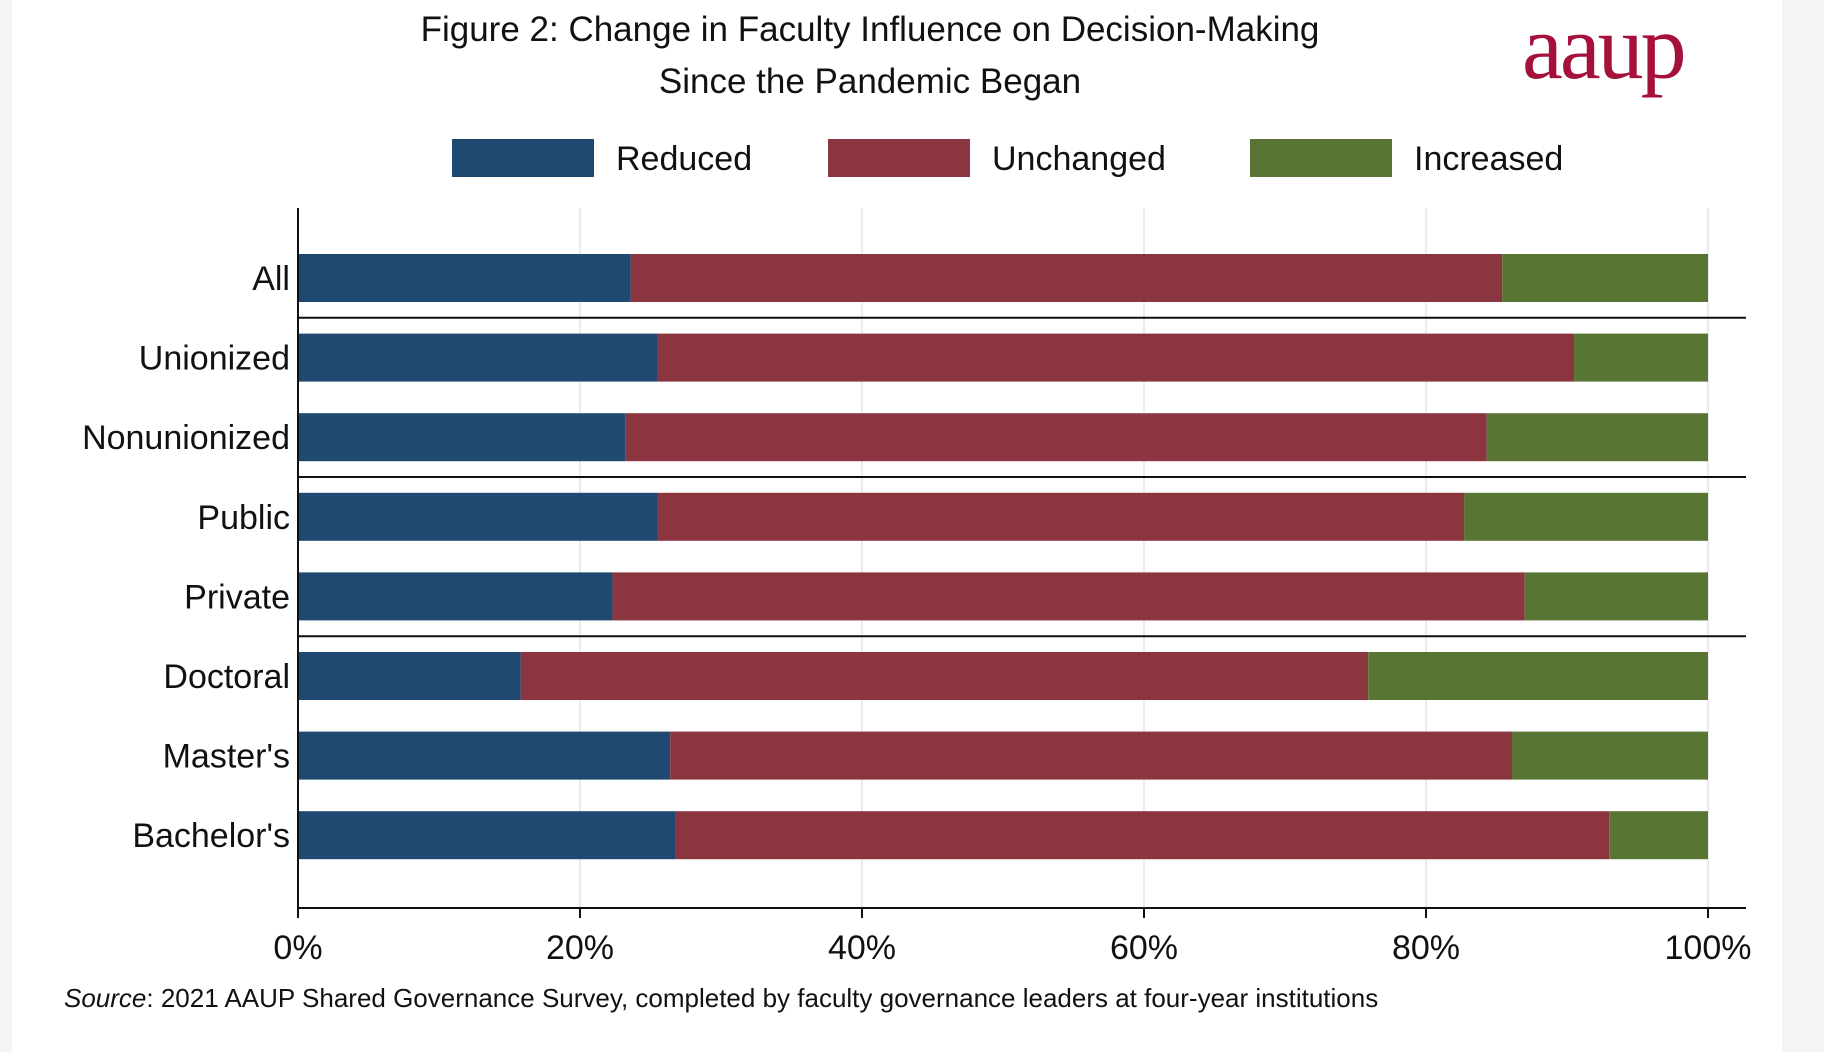  I want to click on category-label-public: Public, so click(243, 518).